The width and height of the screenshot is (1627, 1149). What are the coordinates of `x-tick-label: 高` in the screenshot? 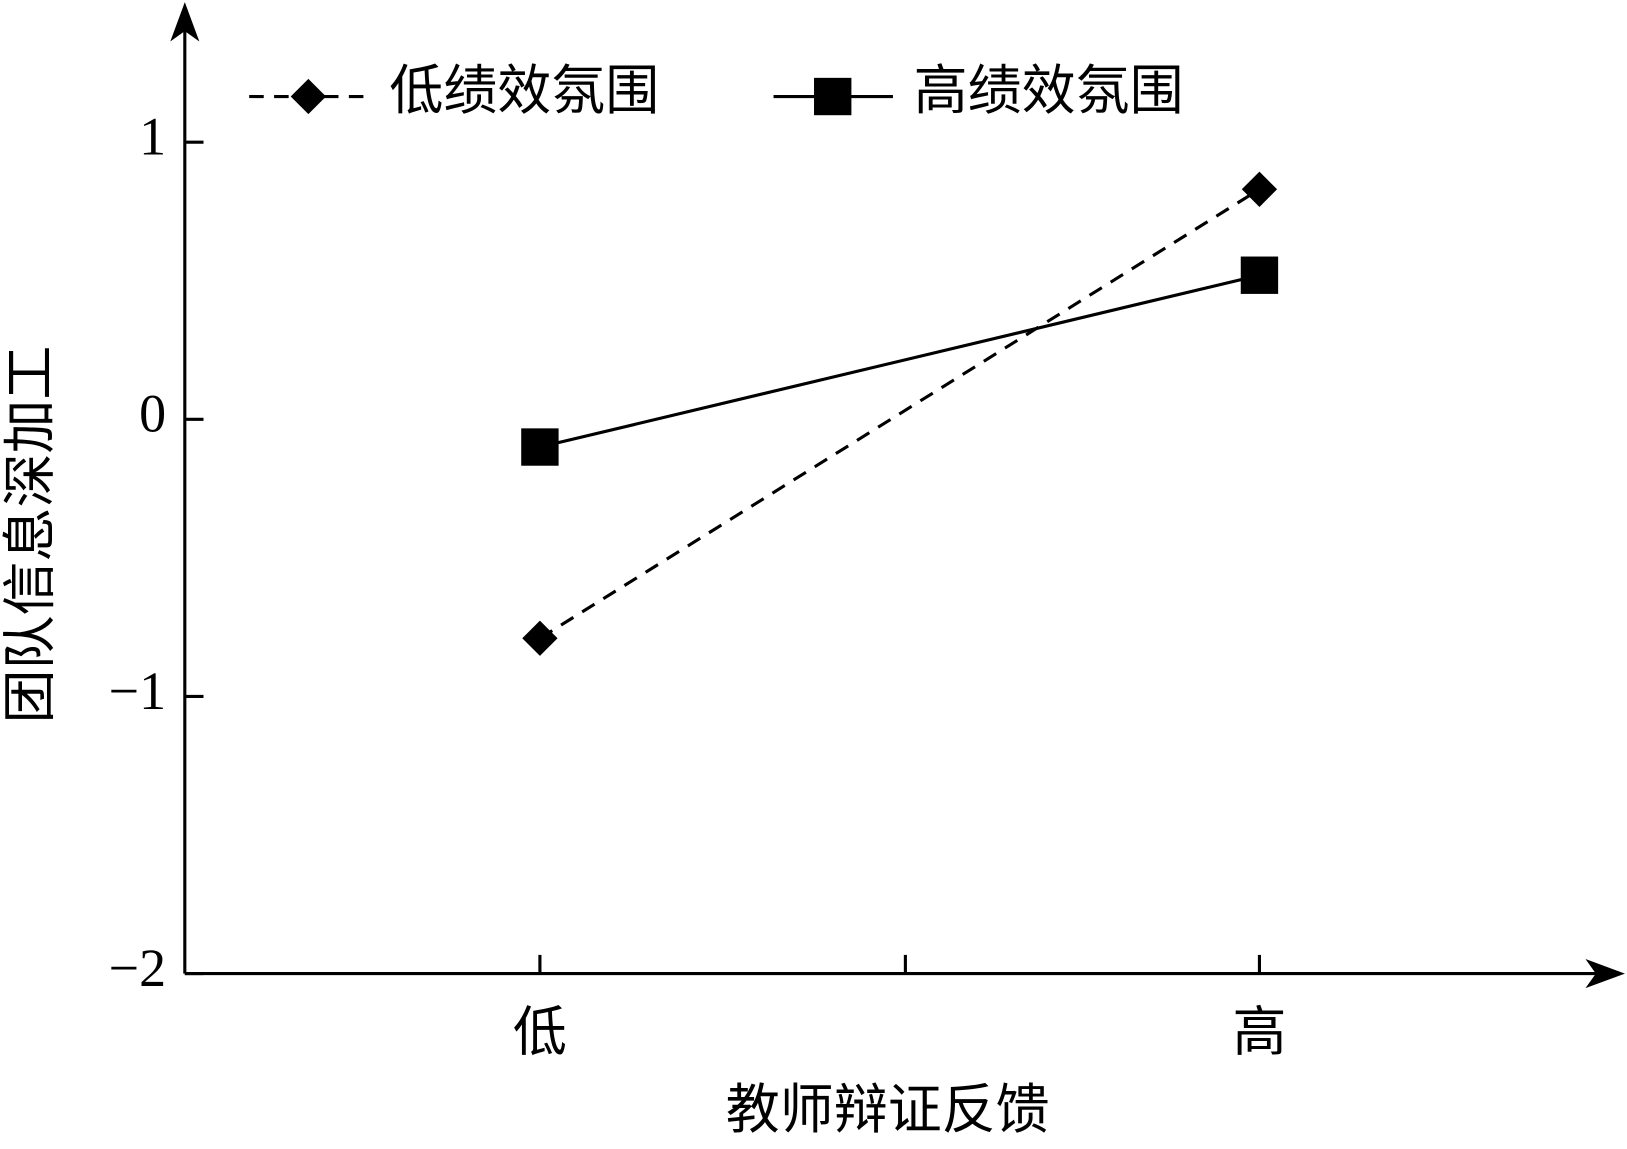 It's located at (1259, 1032).